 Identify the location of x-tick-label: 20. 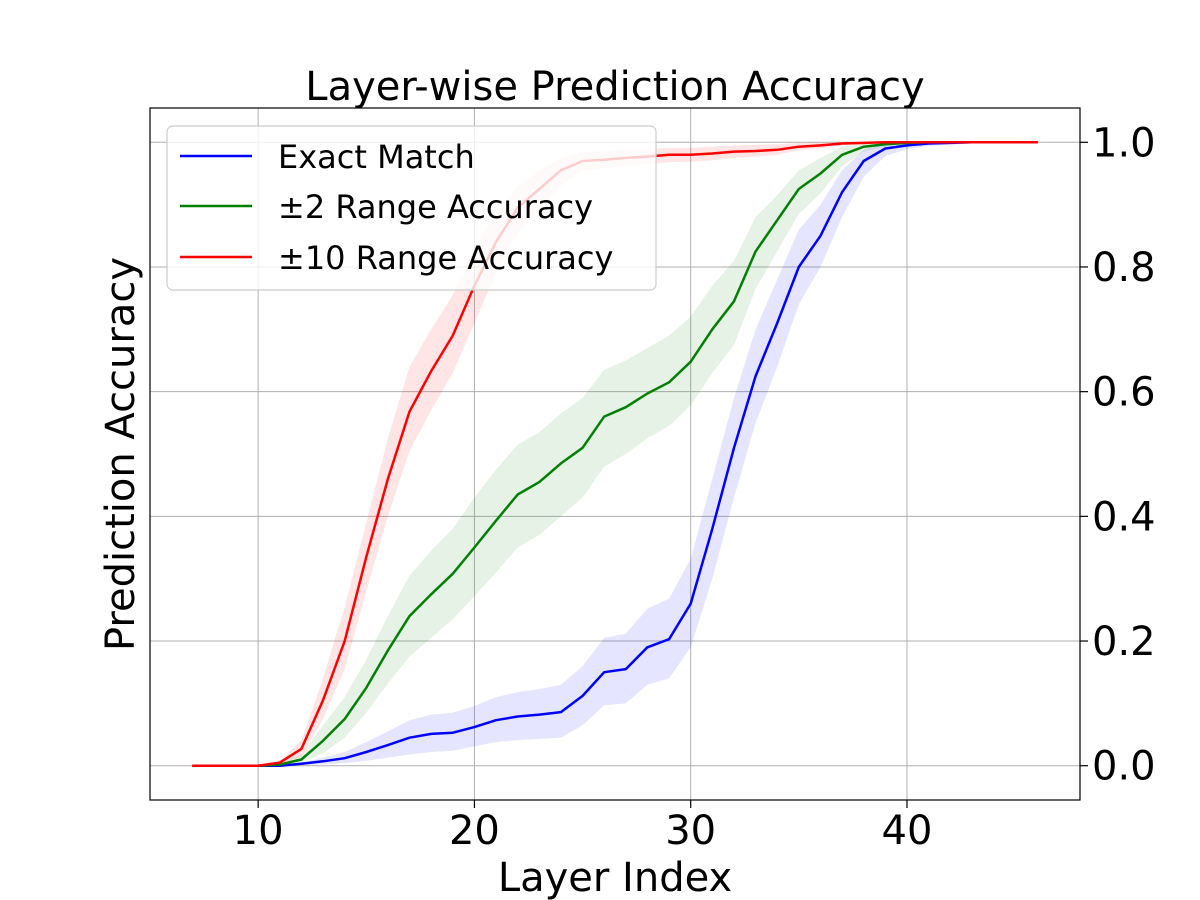
(474, 831).